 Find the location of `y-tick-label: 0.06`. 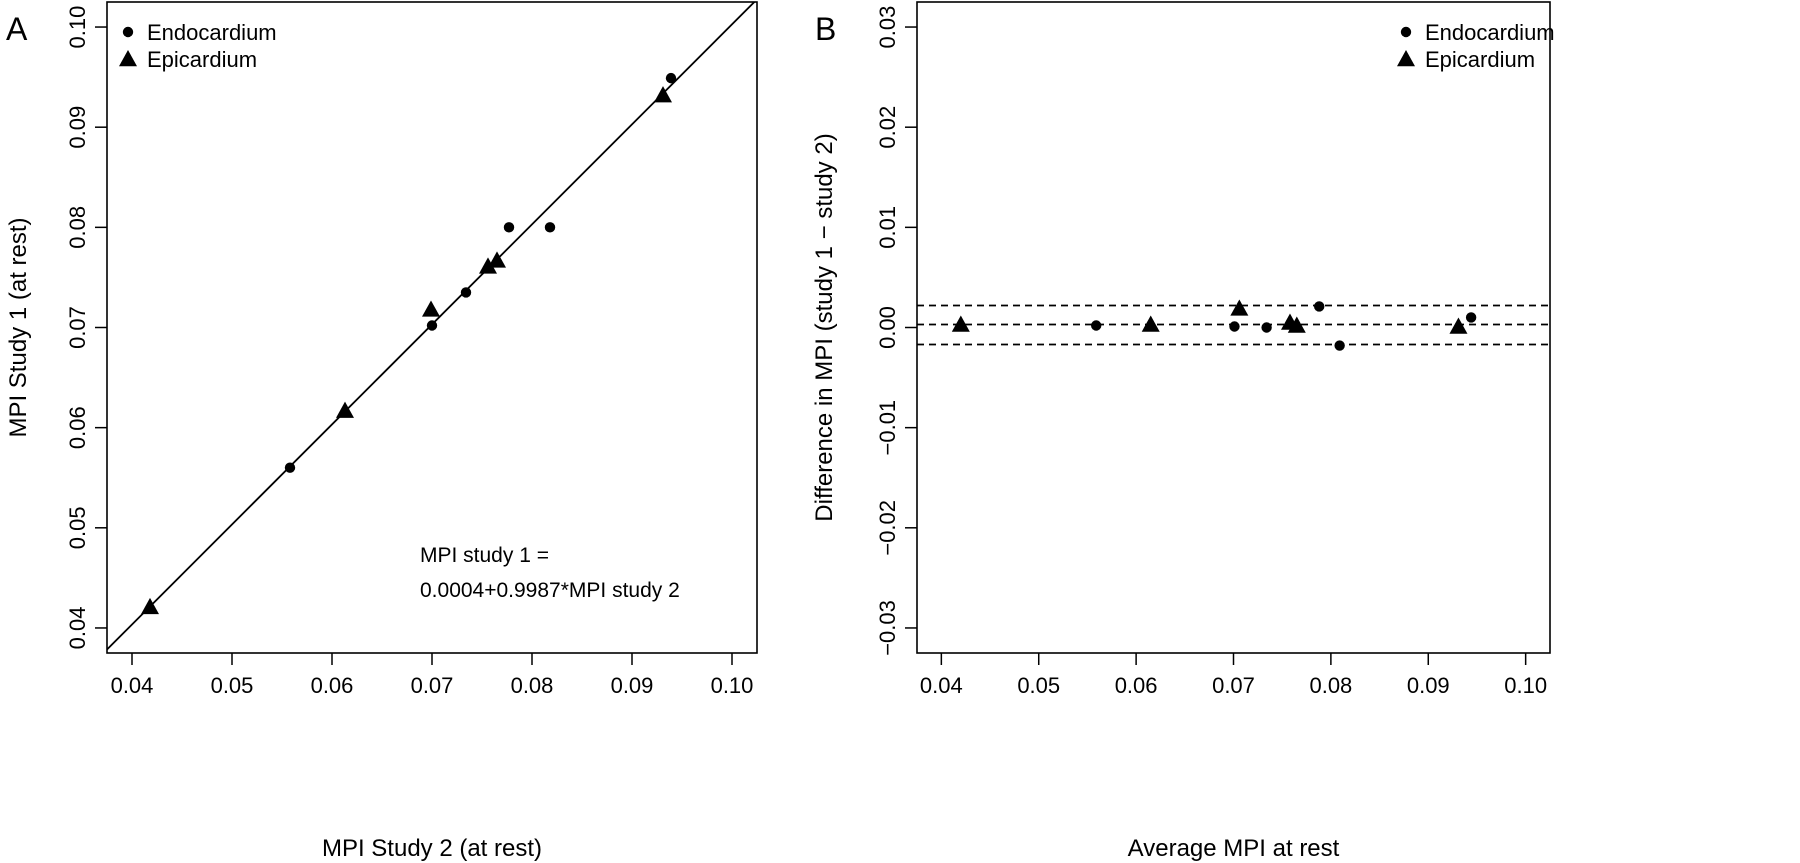

y-tick-label: 0.06 is located at coordinates (77, 427).